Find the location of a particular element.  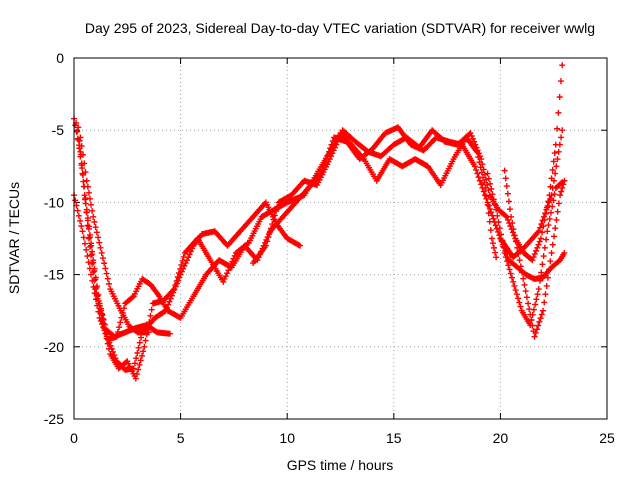

data-series is located at coordinates (532, 258).